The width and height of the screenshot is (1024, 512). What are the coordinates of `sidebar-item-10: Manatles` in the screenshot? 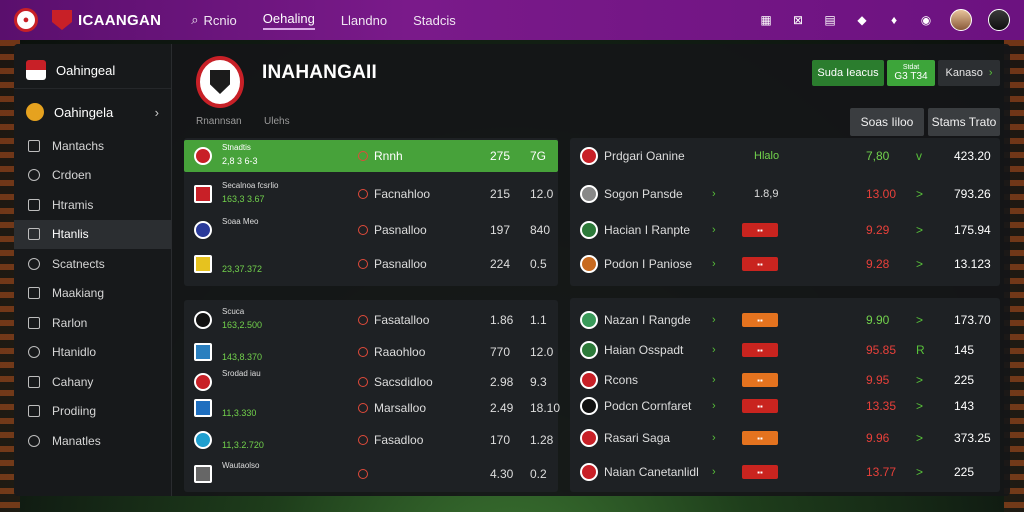 It's located at (92, 441).